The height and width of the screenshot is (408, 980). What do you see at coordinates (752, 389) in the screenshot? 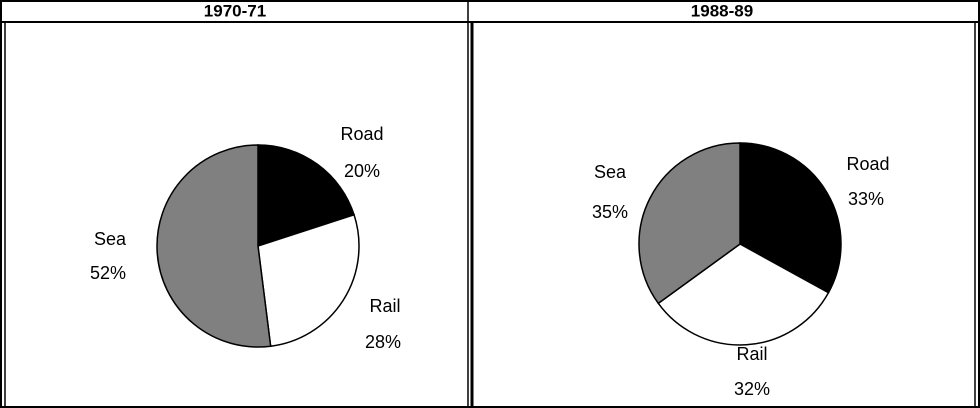
I see `slice-value: 32%` at bounding box center [752, 389].